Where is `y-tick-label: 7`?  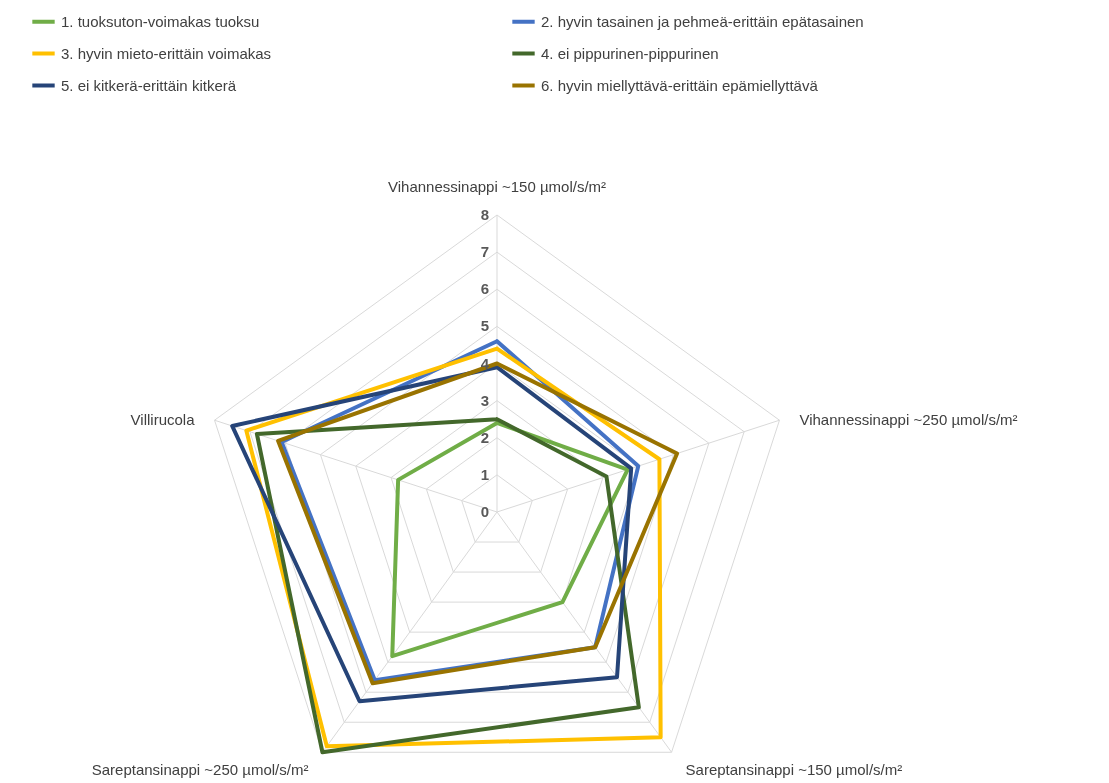
y-tick-label: 7 is located at coordinates (484, 252).